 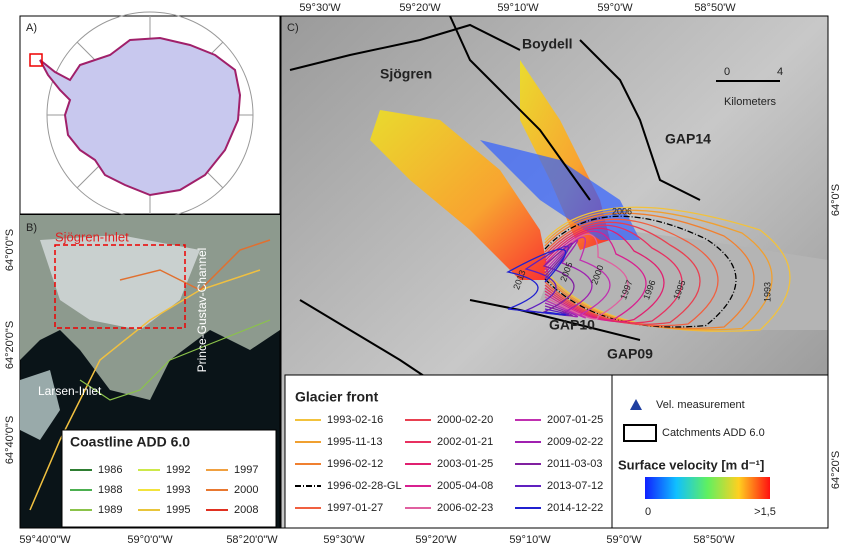 What do you see at coordinates (713, 433) in the screenshot?
I see `legend-label: Catchments ADD 6.0` at bounding box center [713, 433].